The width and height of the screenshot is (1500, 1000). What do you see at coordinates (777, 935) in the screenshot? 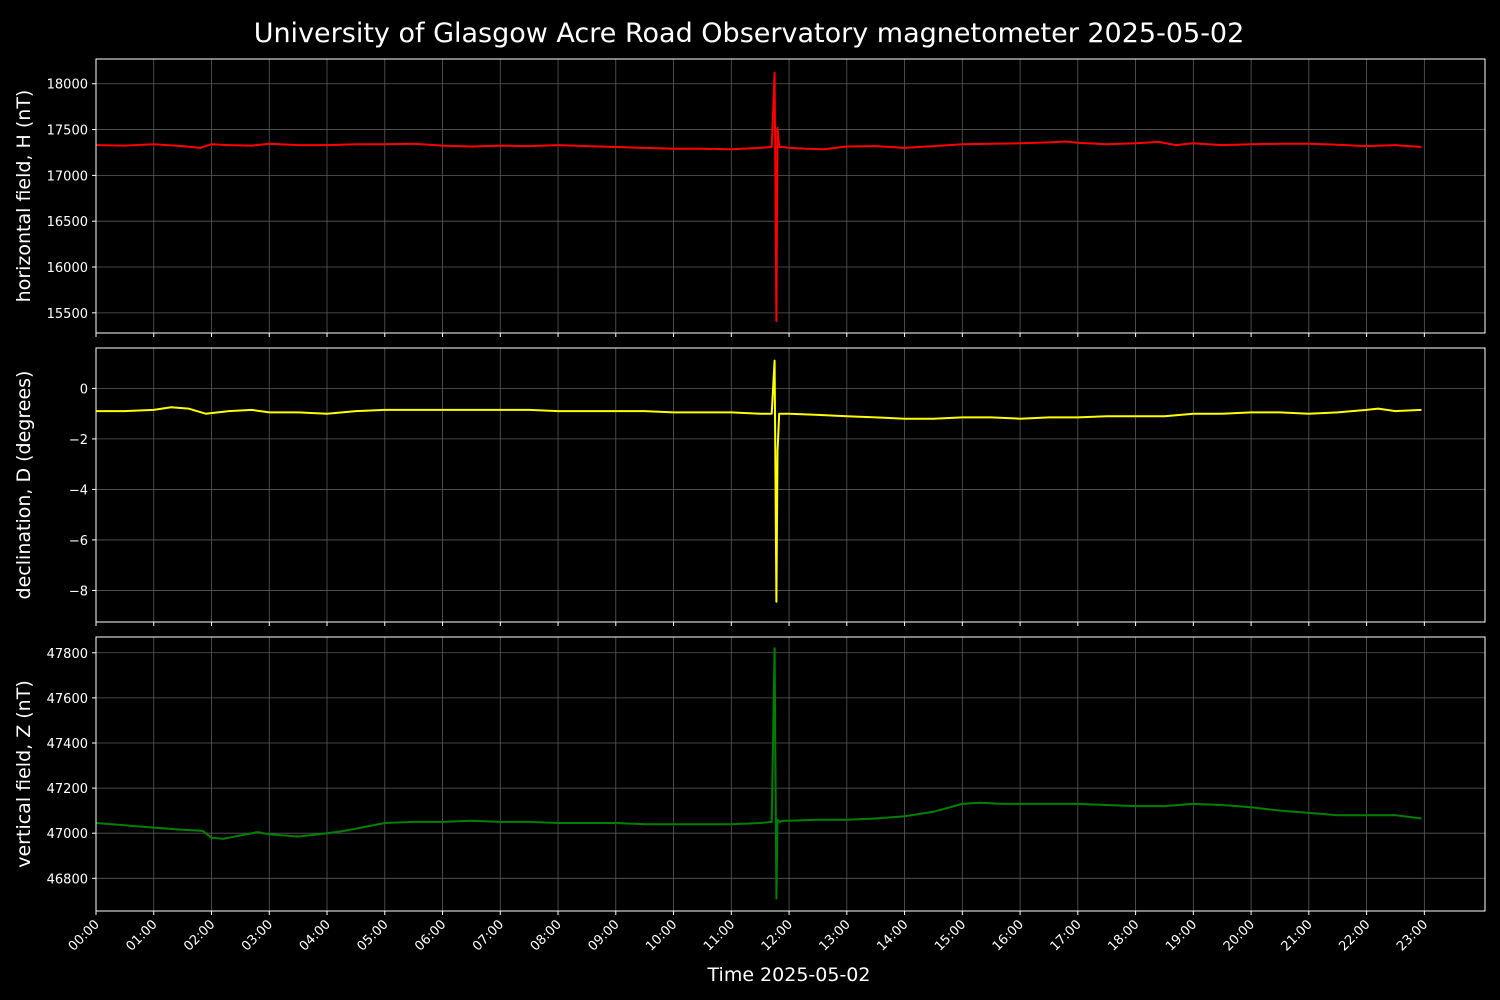
I see `x-tick-label: 12:00` at bounding box center [777, 935].